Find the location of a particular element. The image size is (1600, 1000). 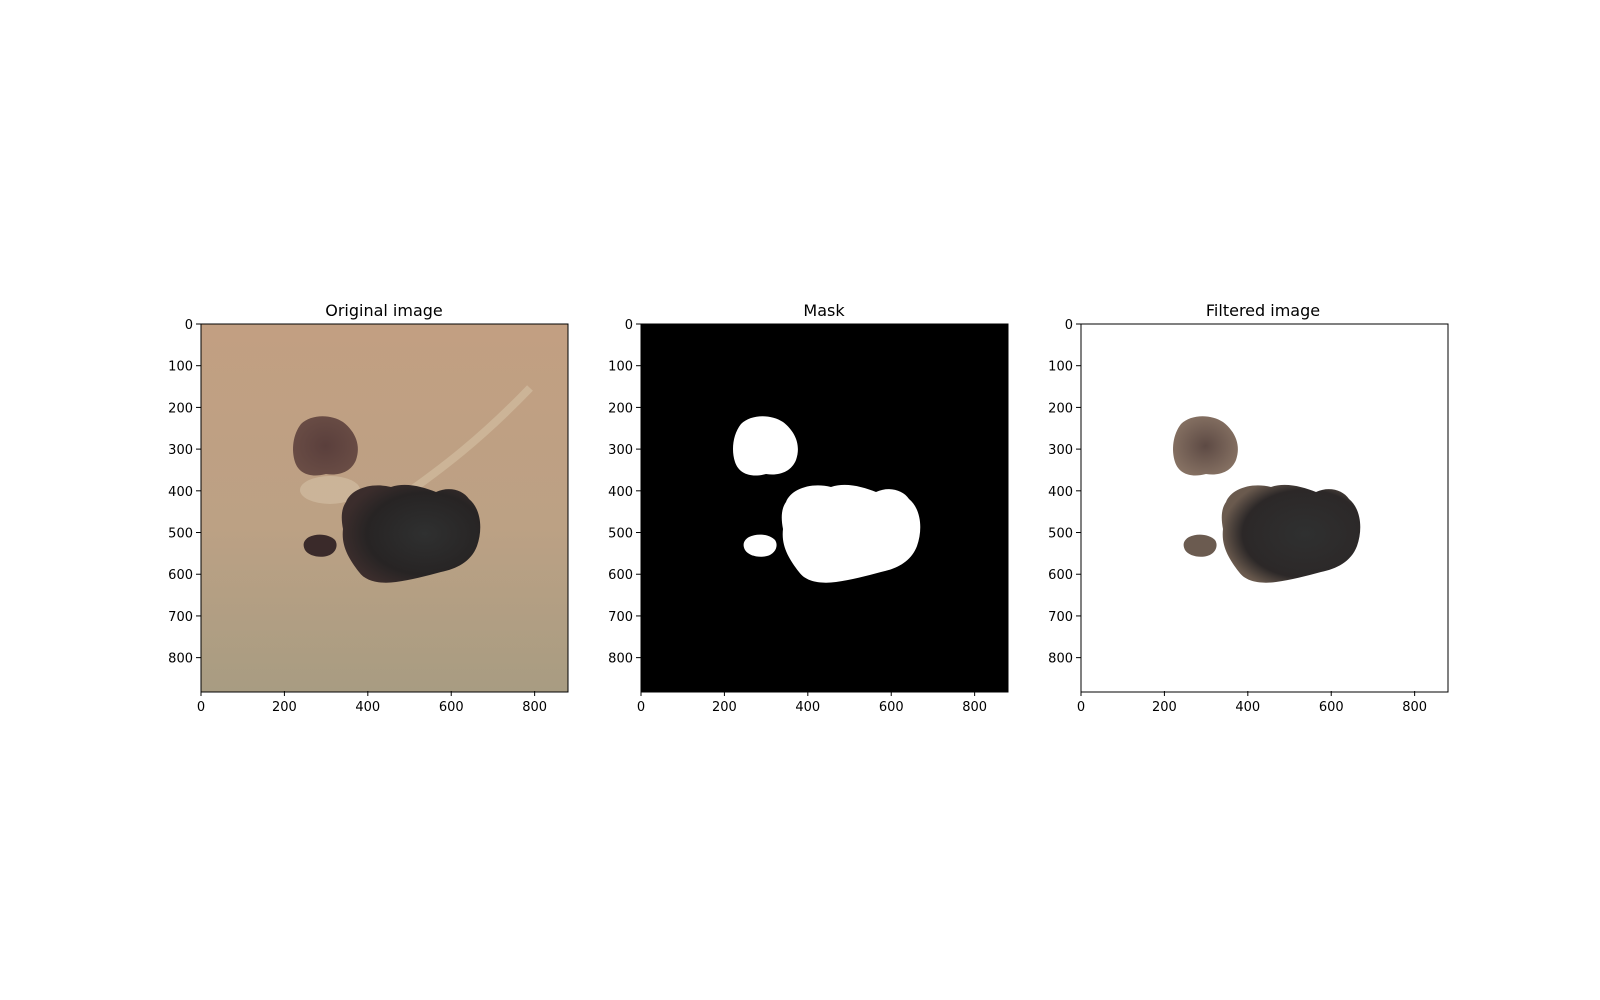

x-axis-ticks-original: 0 200 400 600 800 is located at coordinates (372, 703).